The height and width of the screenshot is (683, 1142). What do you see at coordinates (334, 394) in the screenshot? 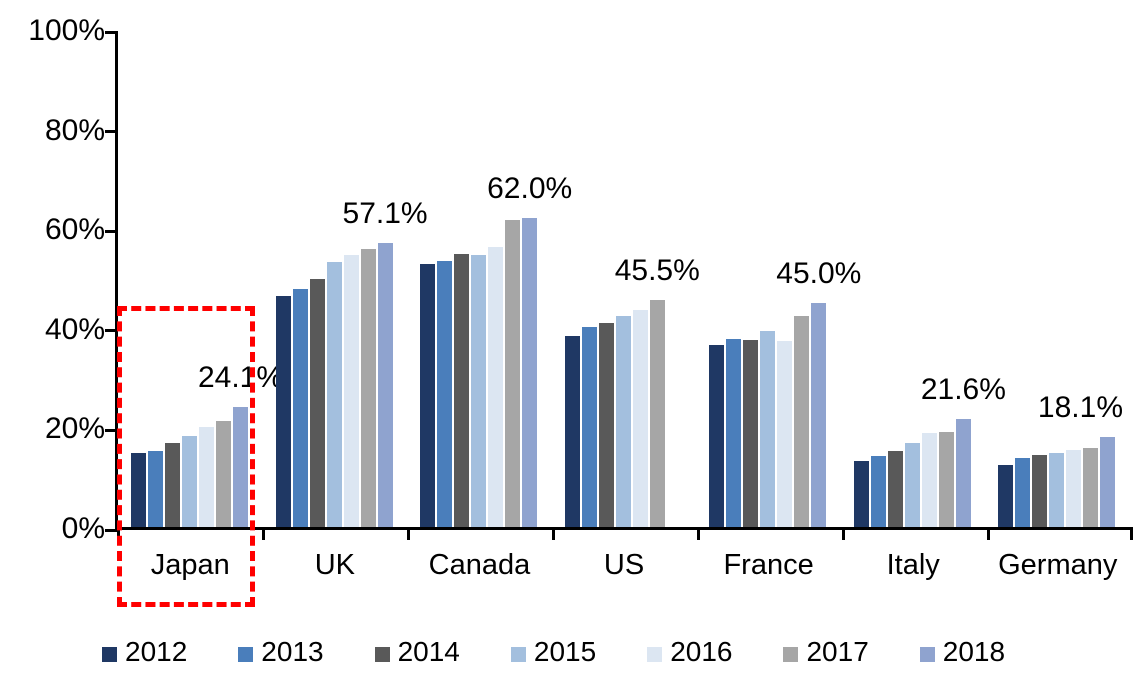
I see `bar-uk-2015` at bounding box center [334, 394].